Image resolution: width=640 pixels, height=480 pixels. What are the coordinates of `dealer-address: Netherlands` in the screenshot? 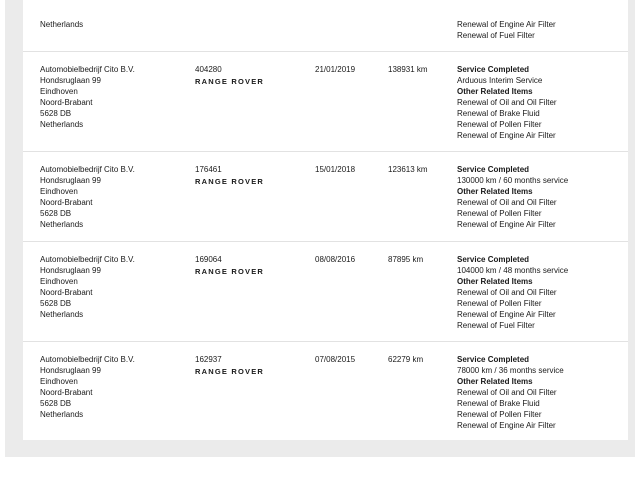 It's located at (61, 24).